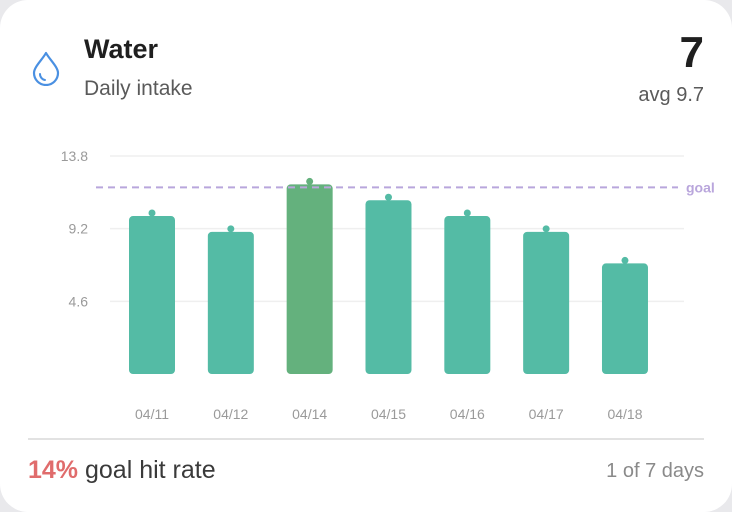 This screenshot has height=512, width=732. What do you see at coordinates (121, 49) in the screenshot?
I see `card-title: Water` at bounding box center [121, 49].